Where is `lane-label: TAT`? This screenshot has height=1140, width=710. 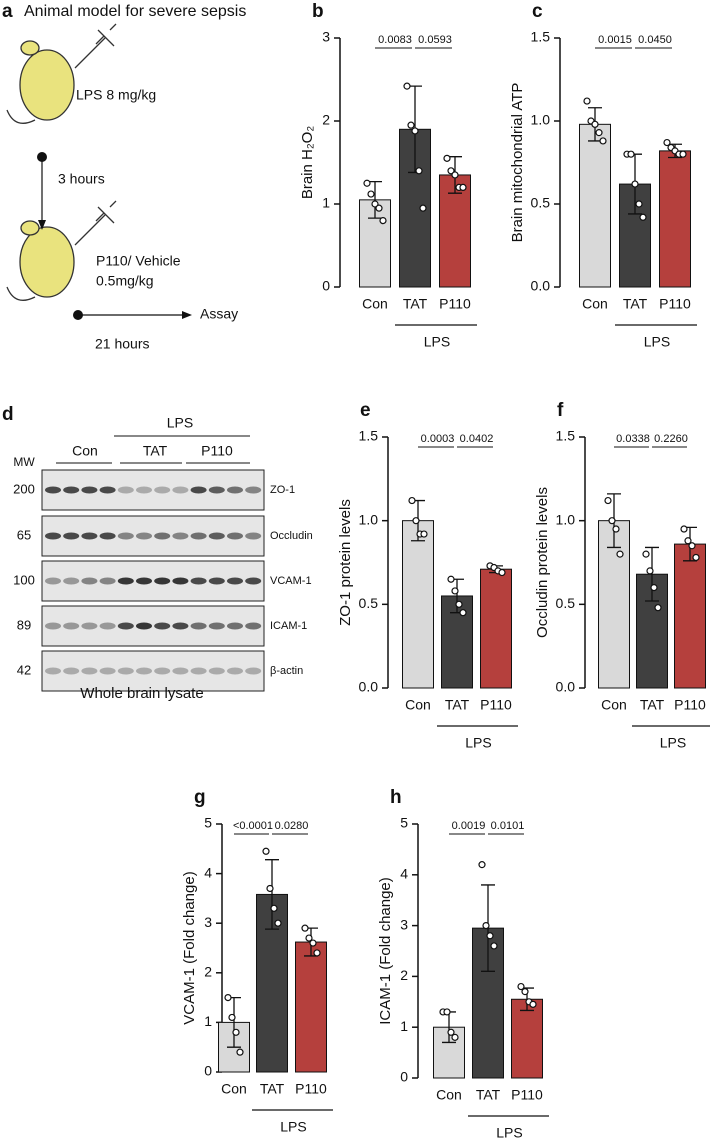 lane-label: TAT is located at coordinates (155, 451).